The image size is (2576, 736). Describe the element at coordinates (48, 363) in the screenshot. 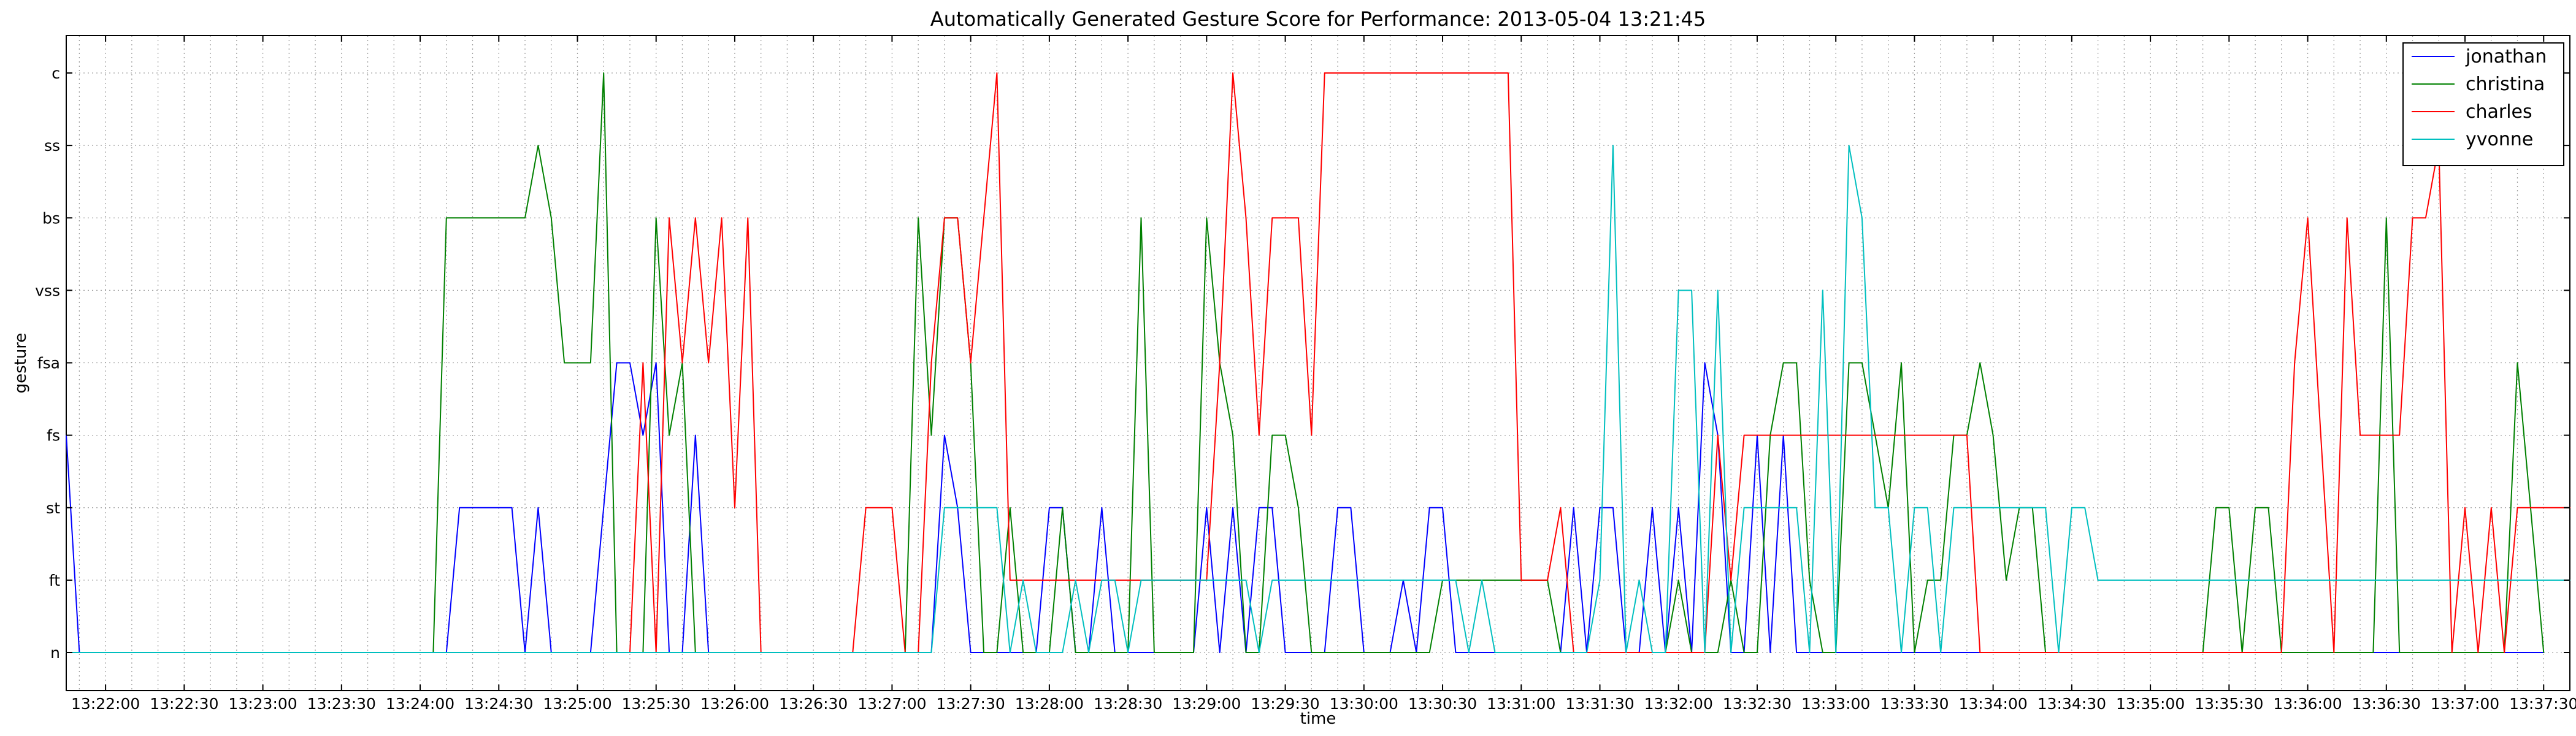

I see `y-tick-label: fsa` at that location.